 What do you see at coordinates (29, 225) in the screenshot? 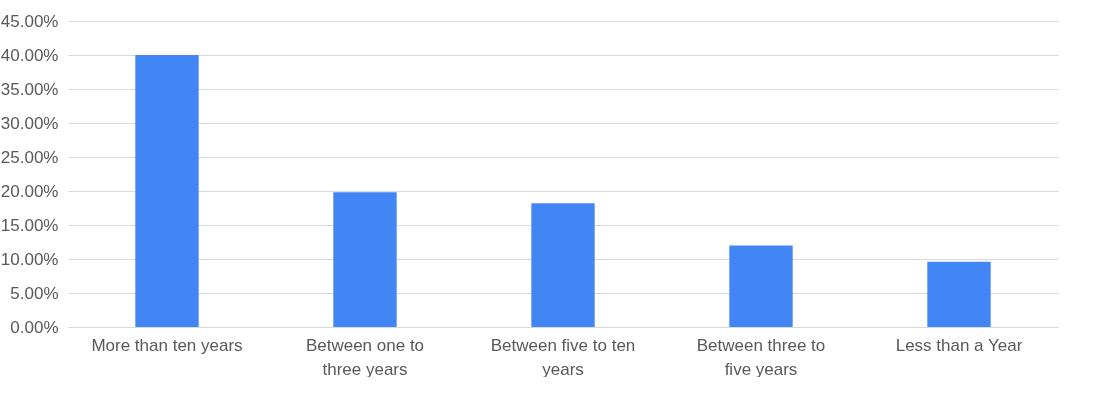
I see `y-tick-label: 15.00%` at bounding box center [29, 225].